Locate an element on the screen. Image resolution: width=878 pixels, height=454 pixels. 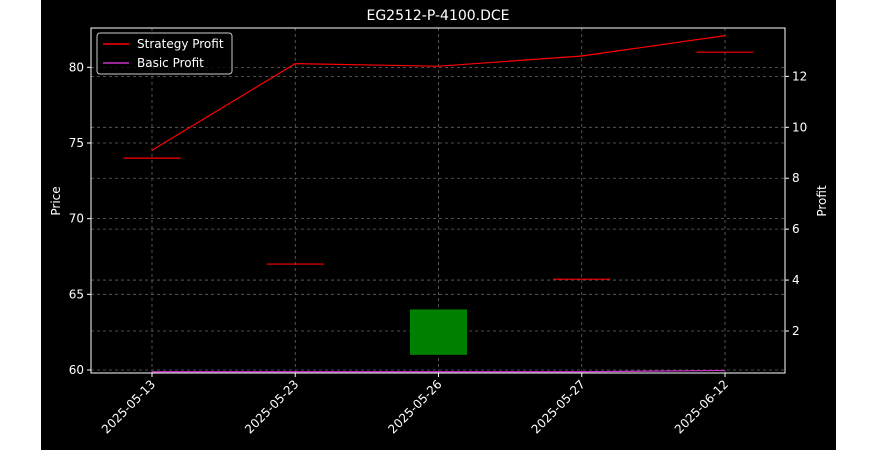
y-axis-label-left: Price is located at coordinates (56, 200).